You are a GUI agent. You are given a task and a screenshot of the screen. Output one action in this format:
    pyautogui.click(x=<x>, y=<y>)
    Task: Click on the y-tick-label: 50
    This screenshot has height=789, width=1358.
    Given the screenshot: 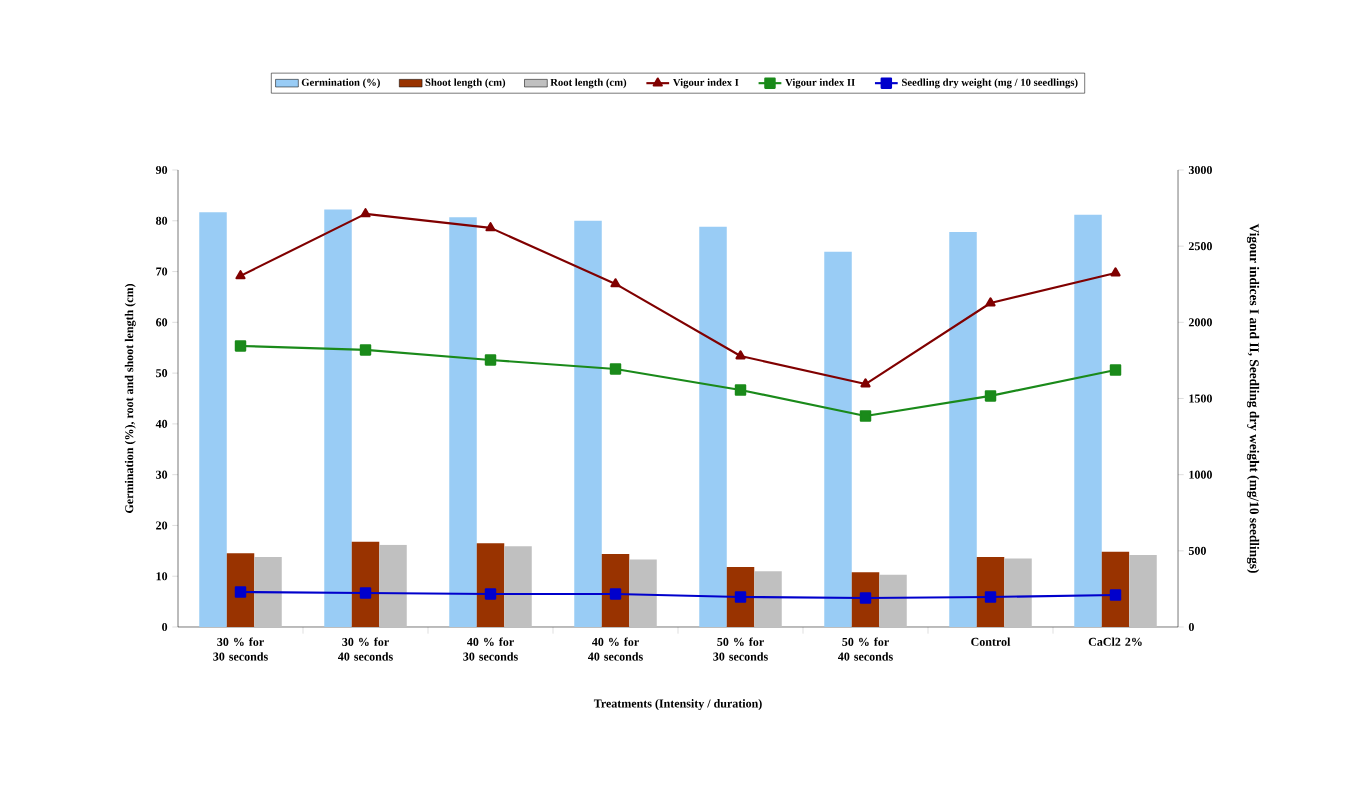 What is the action you would take?
    pyautogui.click(x=162, y=373)
    